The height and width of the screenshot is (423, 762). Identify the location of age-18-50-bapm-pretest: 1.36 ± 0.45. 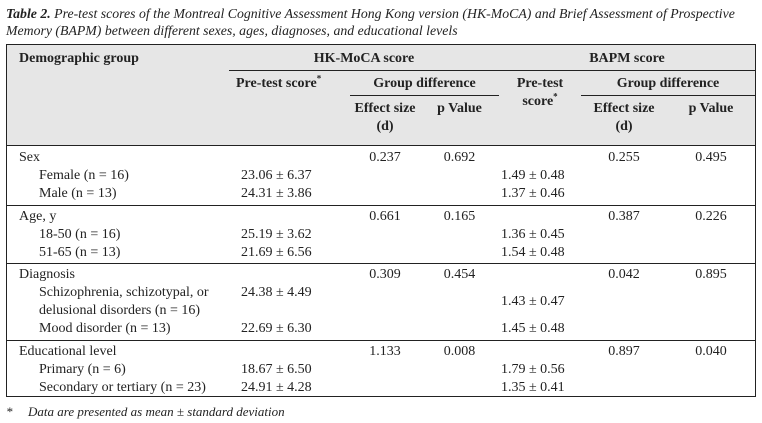
(533, 234).